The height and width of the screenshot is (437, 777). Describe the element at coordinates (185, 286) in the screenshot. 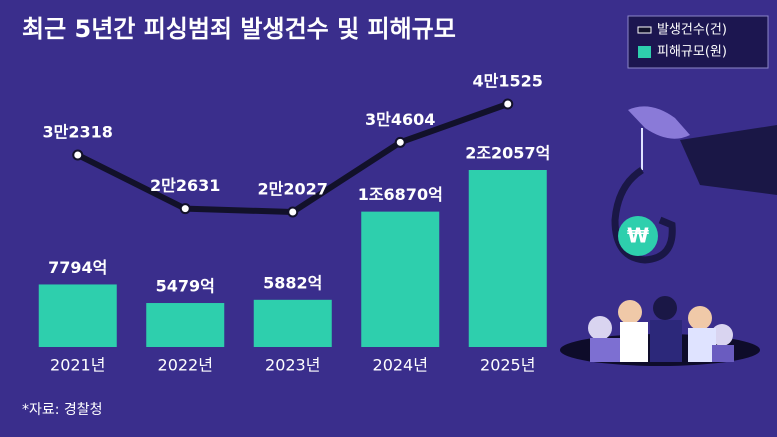

I see `bar-value-label: 5479억` at that location.